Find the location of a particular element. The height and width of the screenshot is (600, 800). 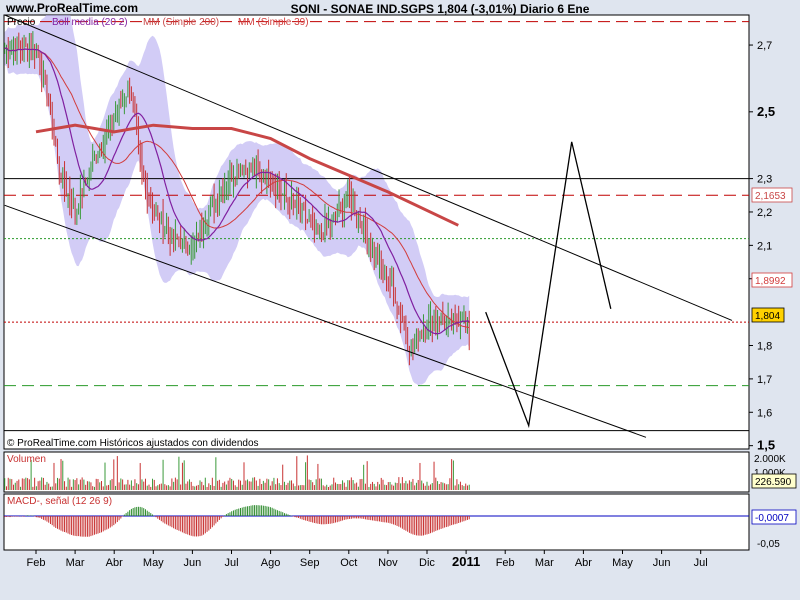

mm200-value-box is located at coordinates (772, 195).